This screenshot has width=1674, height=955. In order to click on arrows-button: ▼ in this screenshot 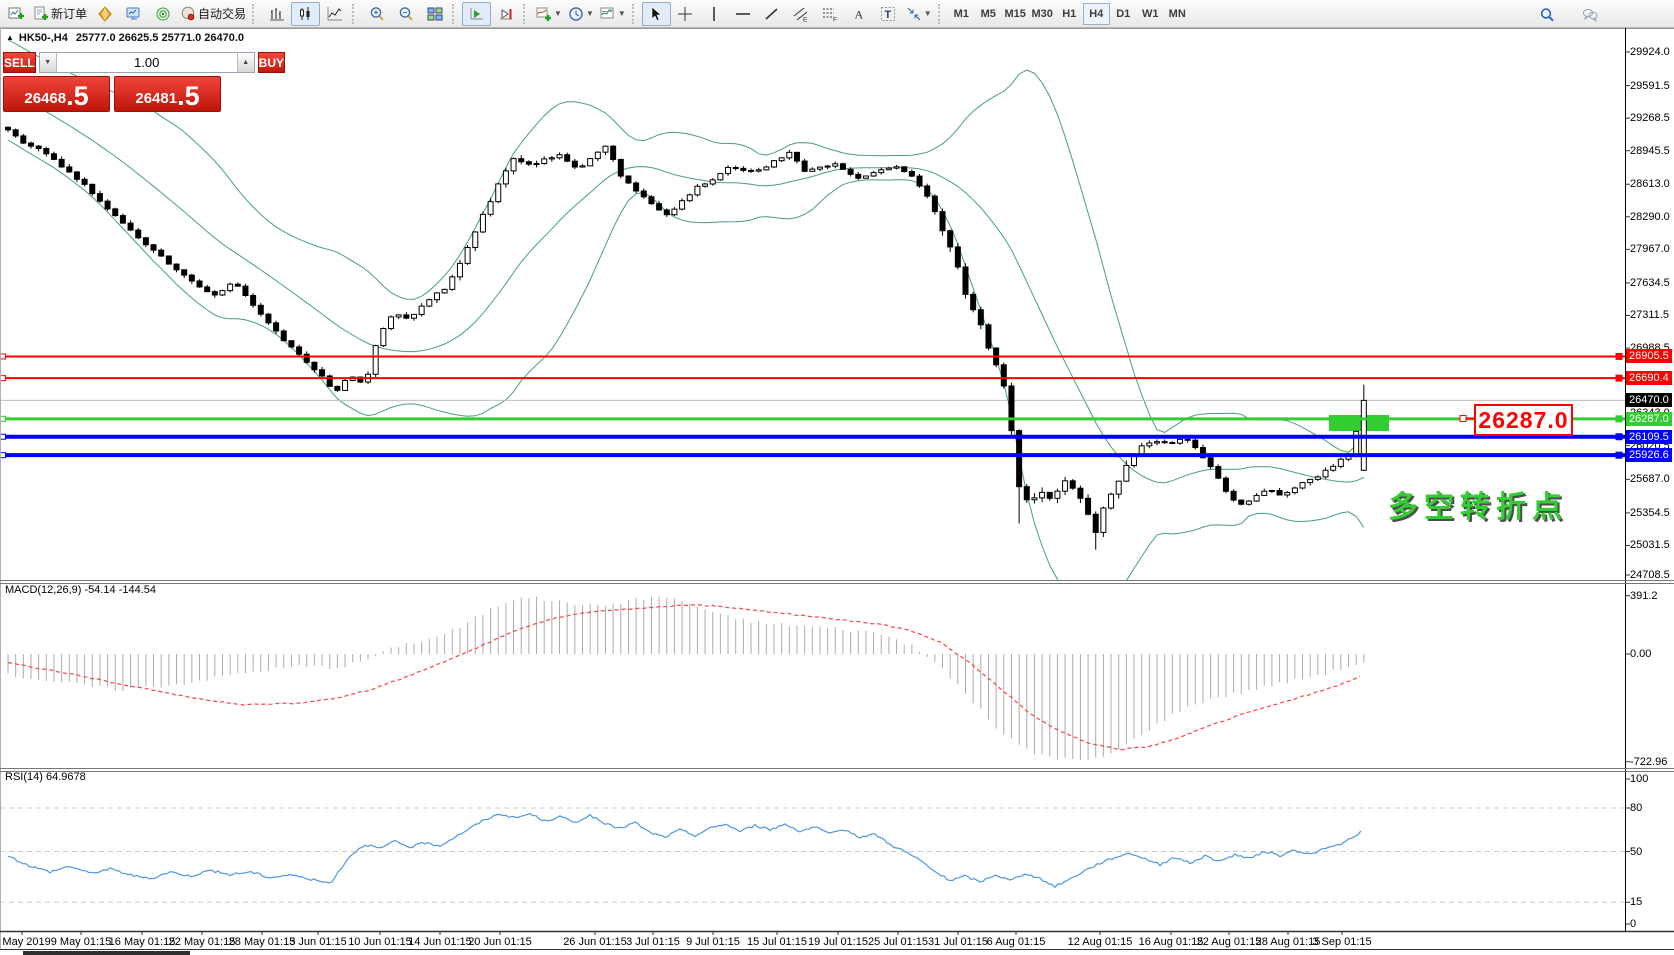, I will do `click(919, 14)`.